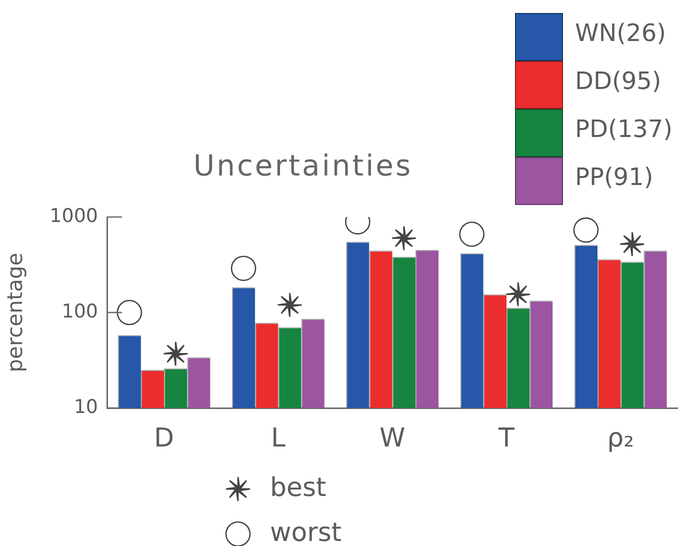  What do you see at coordinates (306, 532) in the screenshot?
I see `legend-label: worst` at bounding box center [306, 532].